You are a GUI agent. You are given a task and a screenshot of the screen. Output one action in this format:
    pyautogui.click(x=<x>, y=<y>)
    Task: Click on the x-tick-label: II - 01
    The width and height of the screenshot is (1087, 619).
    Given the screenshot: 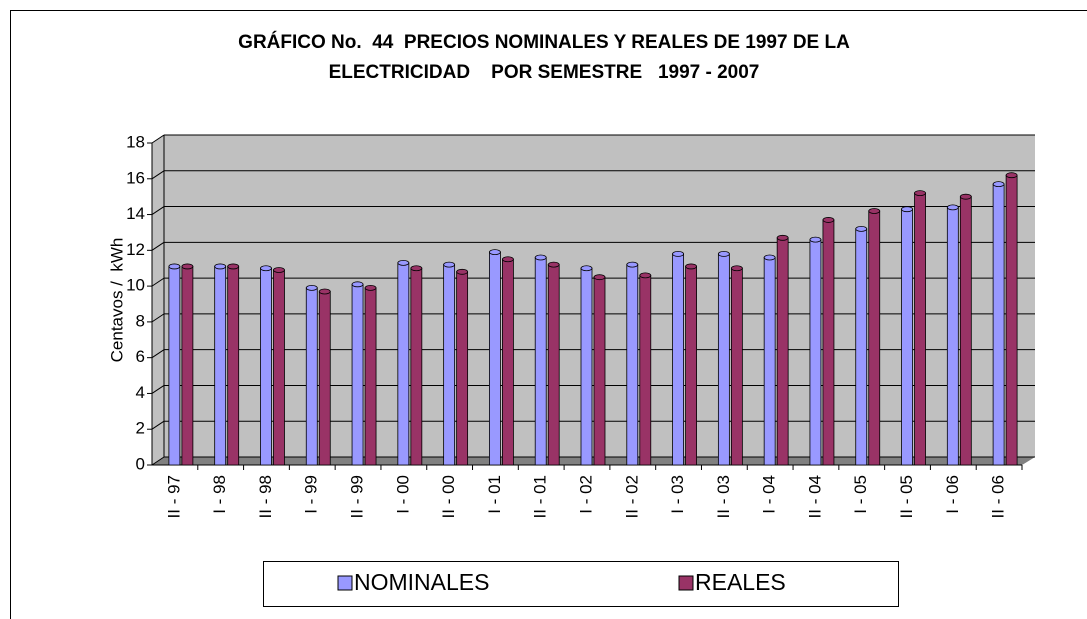 What is the action you would take?
    pyautogui.click(x=540, y=496)
    